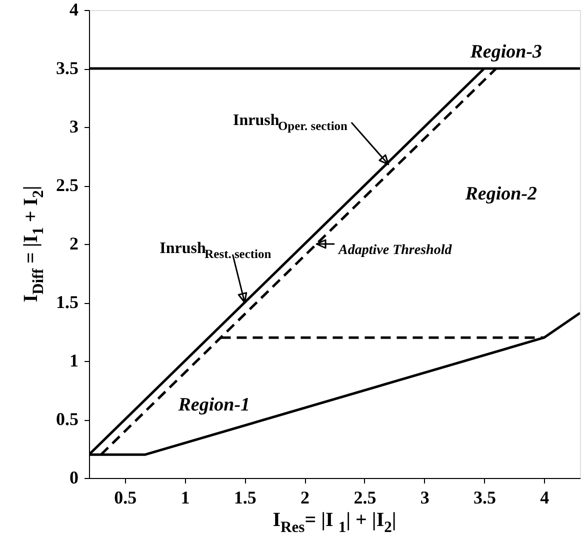 This screenshot has width=587, height=541. I want to click on y-axis-title: IDiff = |I1 + I2|, so click(33, 244).